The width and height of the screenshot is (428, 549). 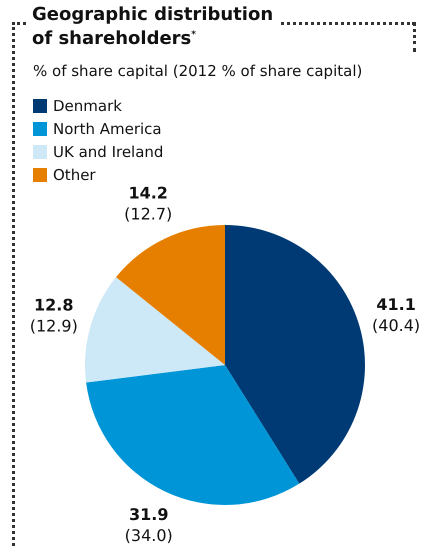 I want to click on chart-subtitle: % of share capital (2012 % of share capital), so click(x=197, y=71).